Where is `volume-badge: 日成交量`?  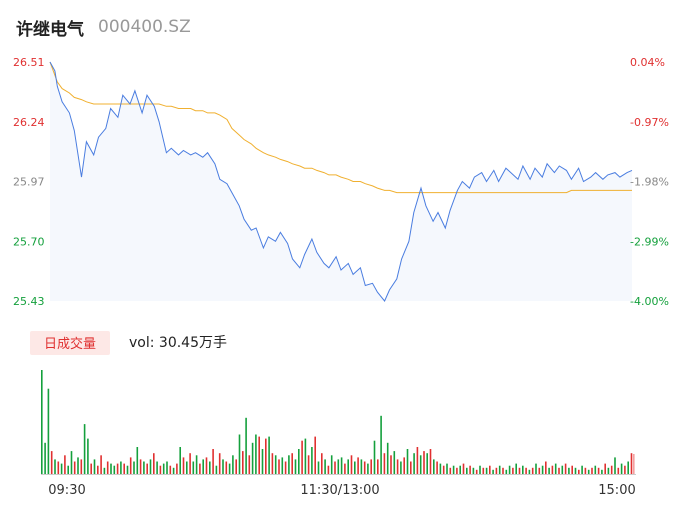 volume-badge: 日成交量 is located at coordinates (70, 344).